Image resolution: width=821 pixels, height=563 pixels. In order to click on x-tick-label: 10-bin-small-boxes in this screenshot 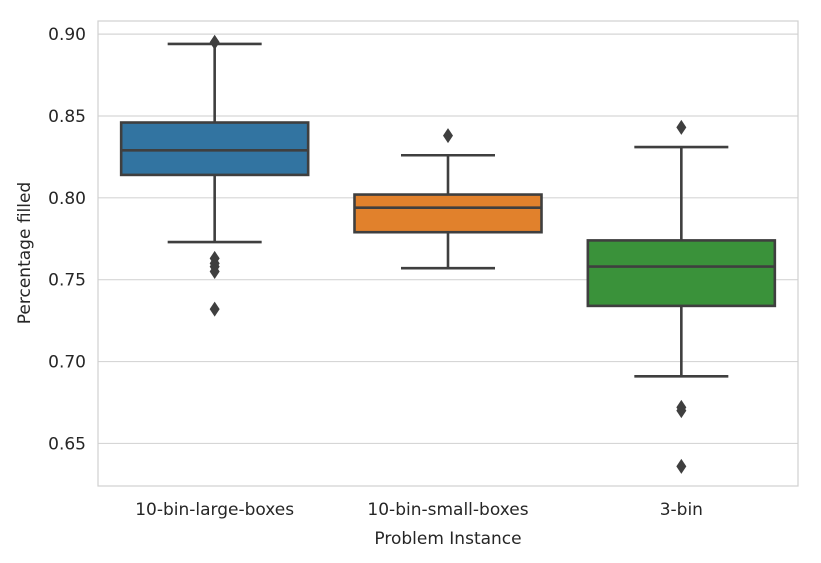, I will do `click(447, 510)`.